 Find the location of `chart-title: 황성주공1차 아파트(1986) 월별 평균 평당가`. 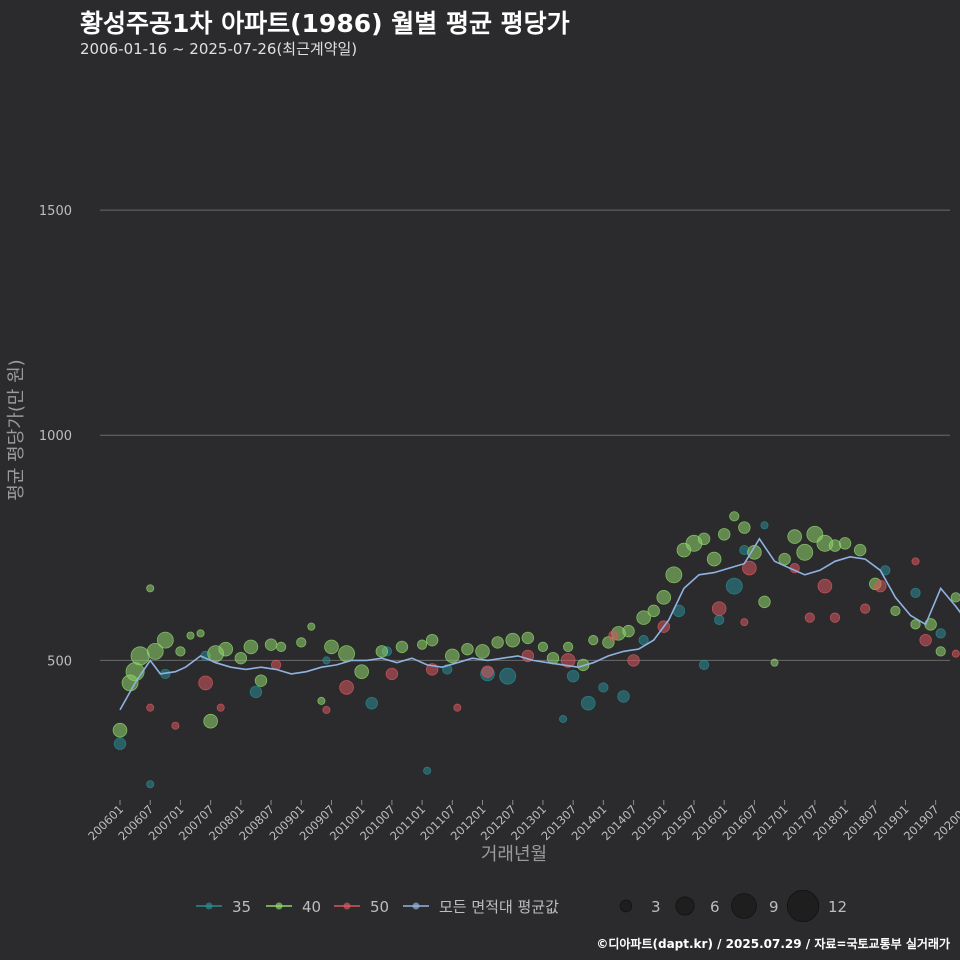

chart-title: 황성주공1차 아파트(1986) 월별 평균 평당가 is located at coordinates (325, 23).